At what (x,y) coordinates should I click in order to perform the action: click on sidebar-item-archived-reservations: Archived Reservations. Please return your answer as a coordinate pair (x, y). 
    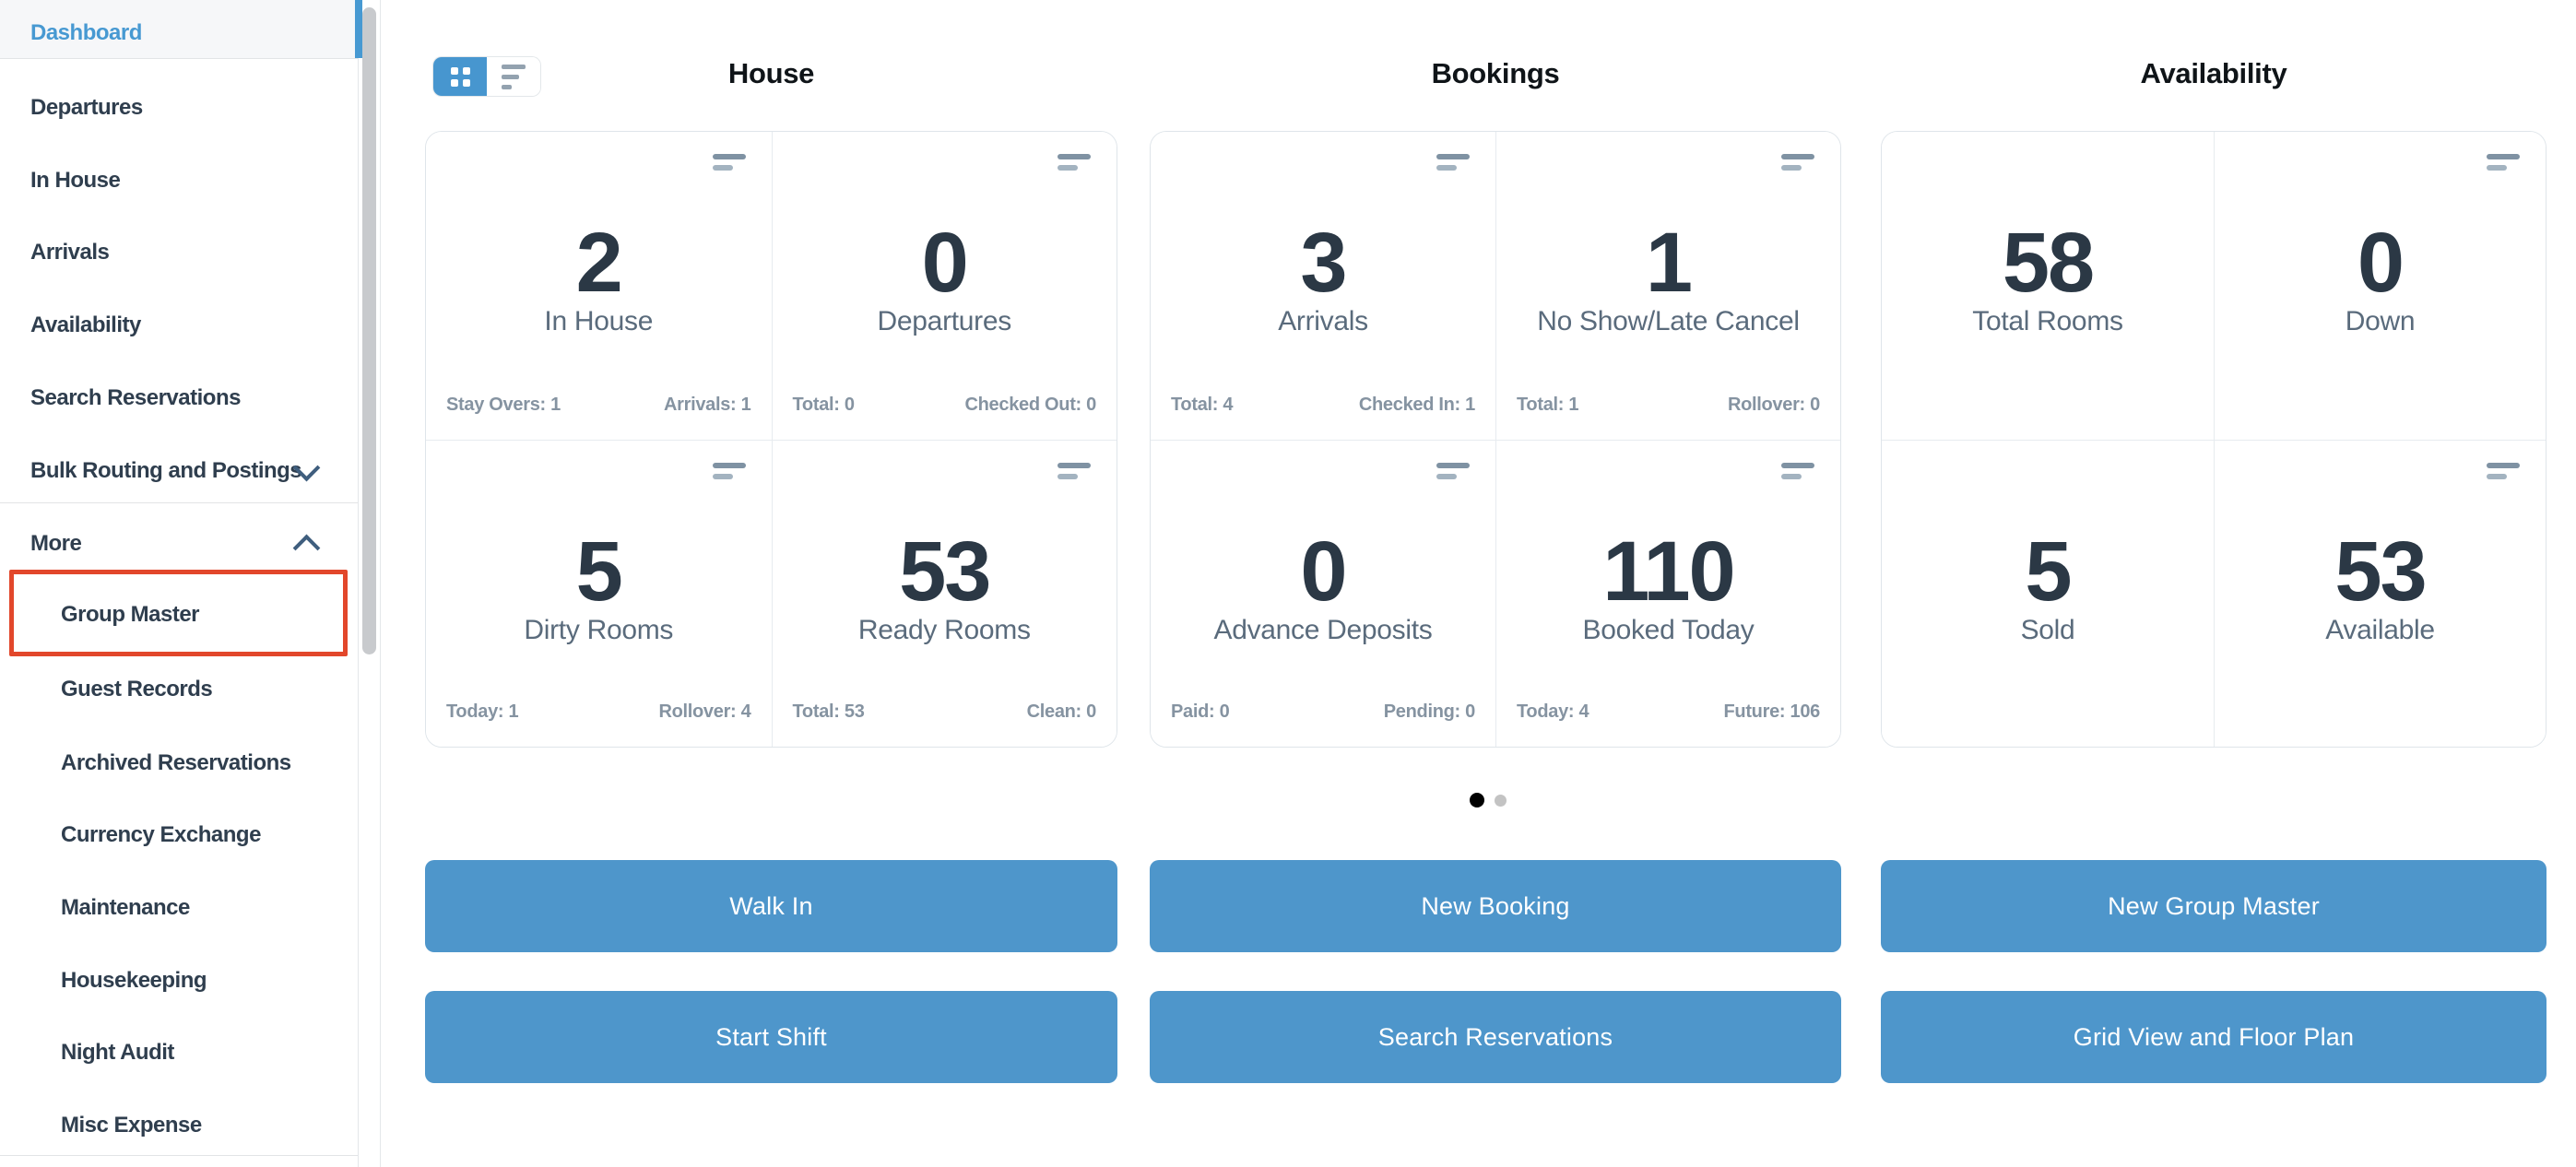
    Looking at the image, I should click on (176, 762).